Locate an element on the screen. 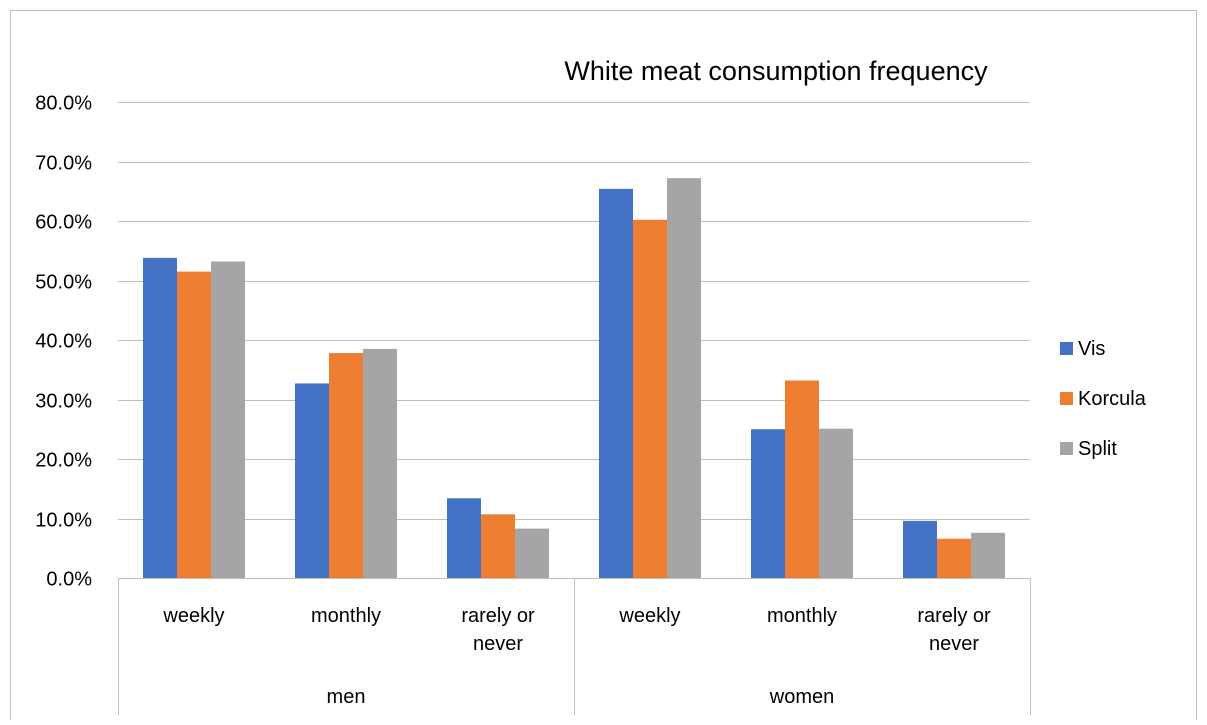 The height and width of the screenshot is (725, 1207). y-tick-label: 0.0% is located at coordinates (69, 580).